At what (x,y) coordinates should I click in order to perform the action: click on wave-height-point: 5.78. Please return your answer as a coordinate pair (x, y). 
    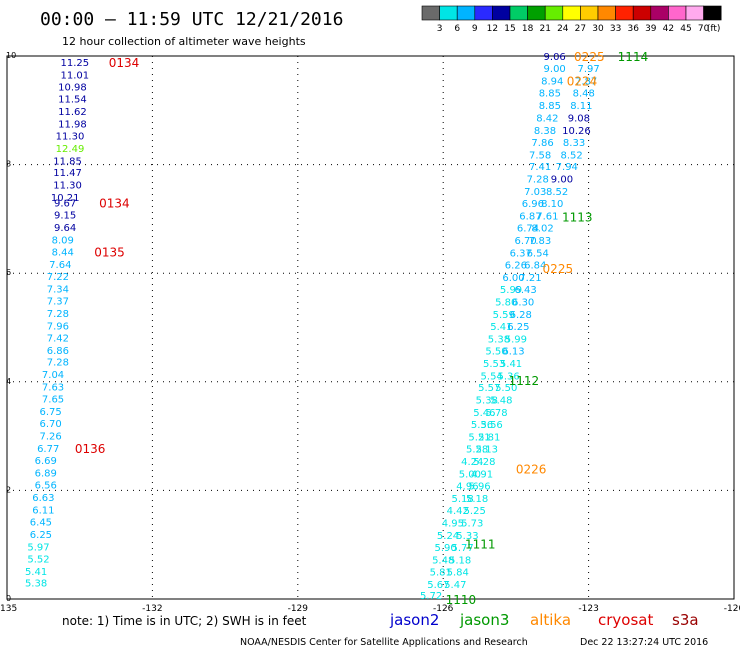
    Looking at the image, I should click on (496, 413).